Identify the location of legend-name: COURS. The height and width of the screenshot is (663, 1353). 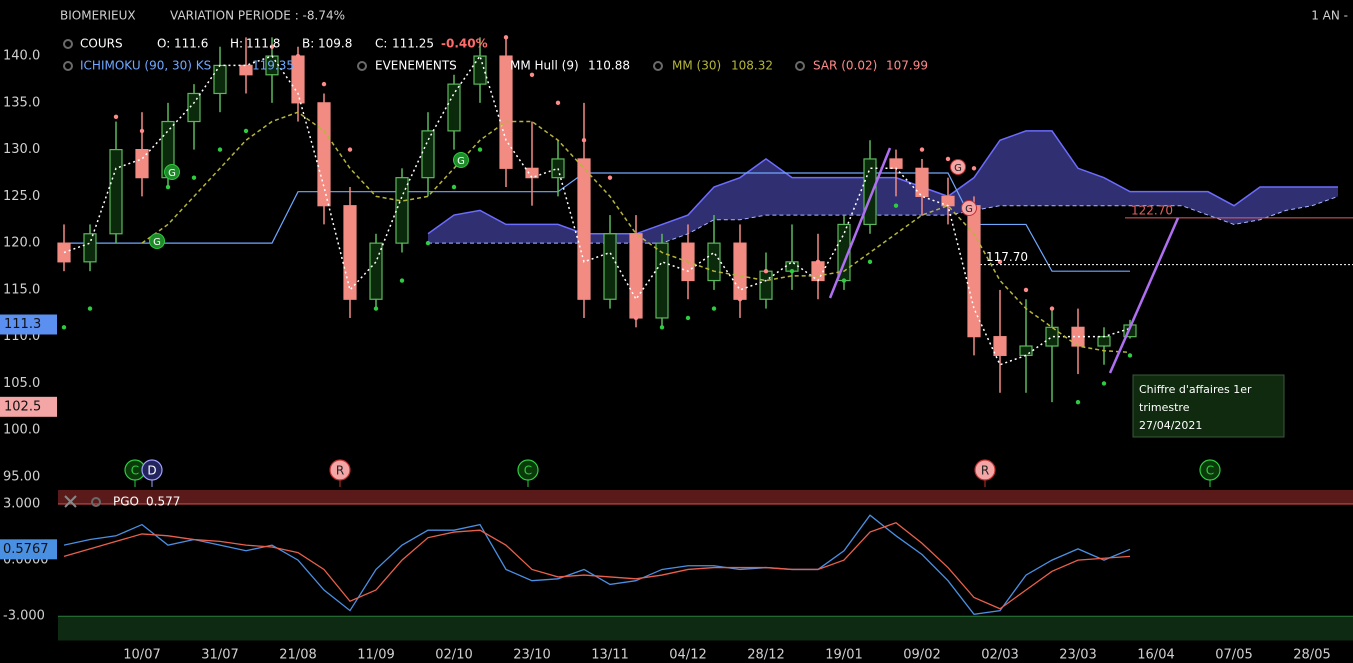
(101, 44).